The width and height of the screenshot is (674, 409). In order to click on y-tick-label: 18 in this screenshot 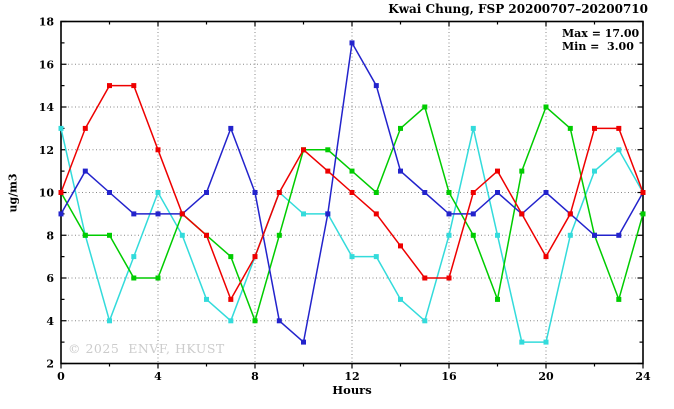, I will do `click(47, 22)`.